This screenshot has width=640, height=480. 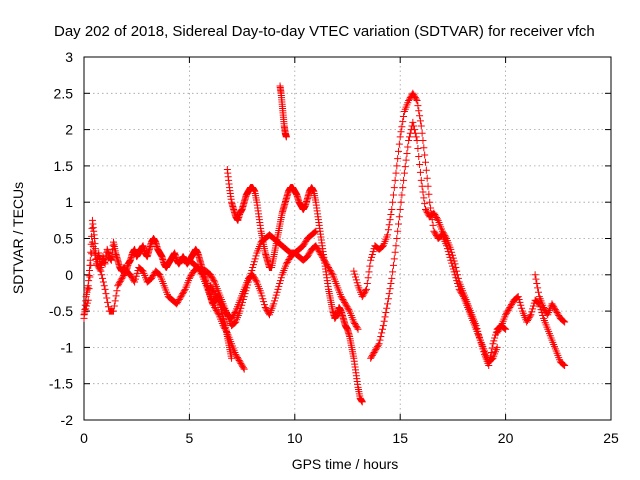 What do you see at coordinates (61, 384) in the screenshot?
I see `y-tick-label: -1.5` at bounding box center [61, 384].